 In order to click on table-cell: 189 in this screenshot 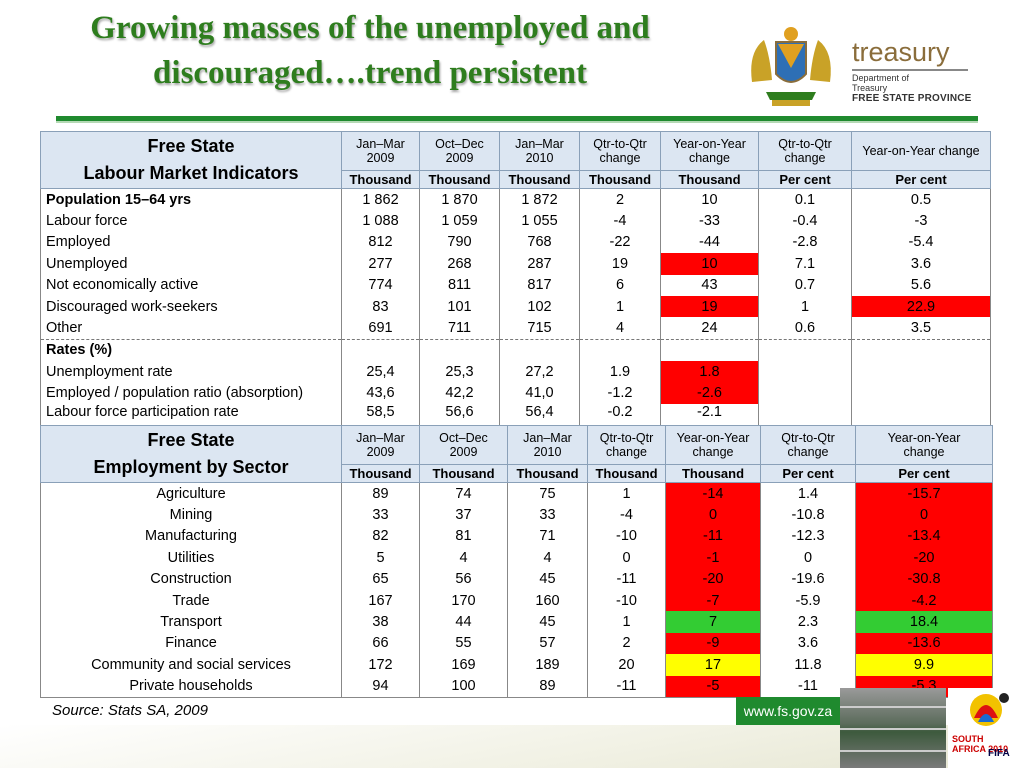, I will do `click(547, 665)`.